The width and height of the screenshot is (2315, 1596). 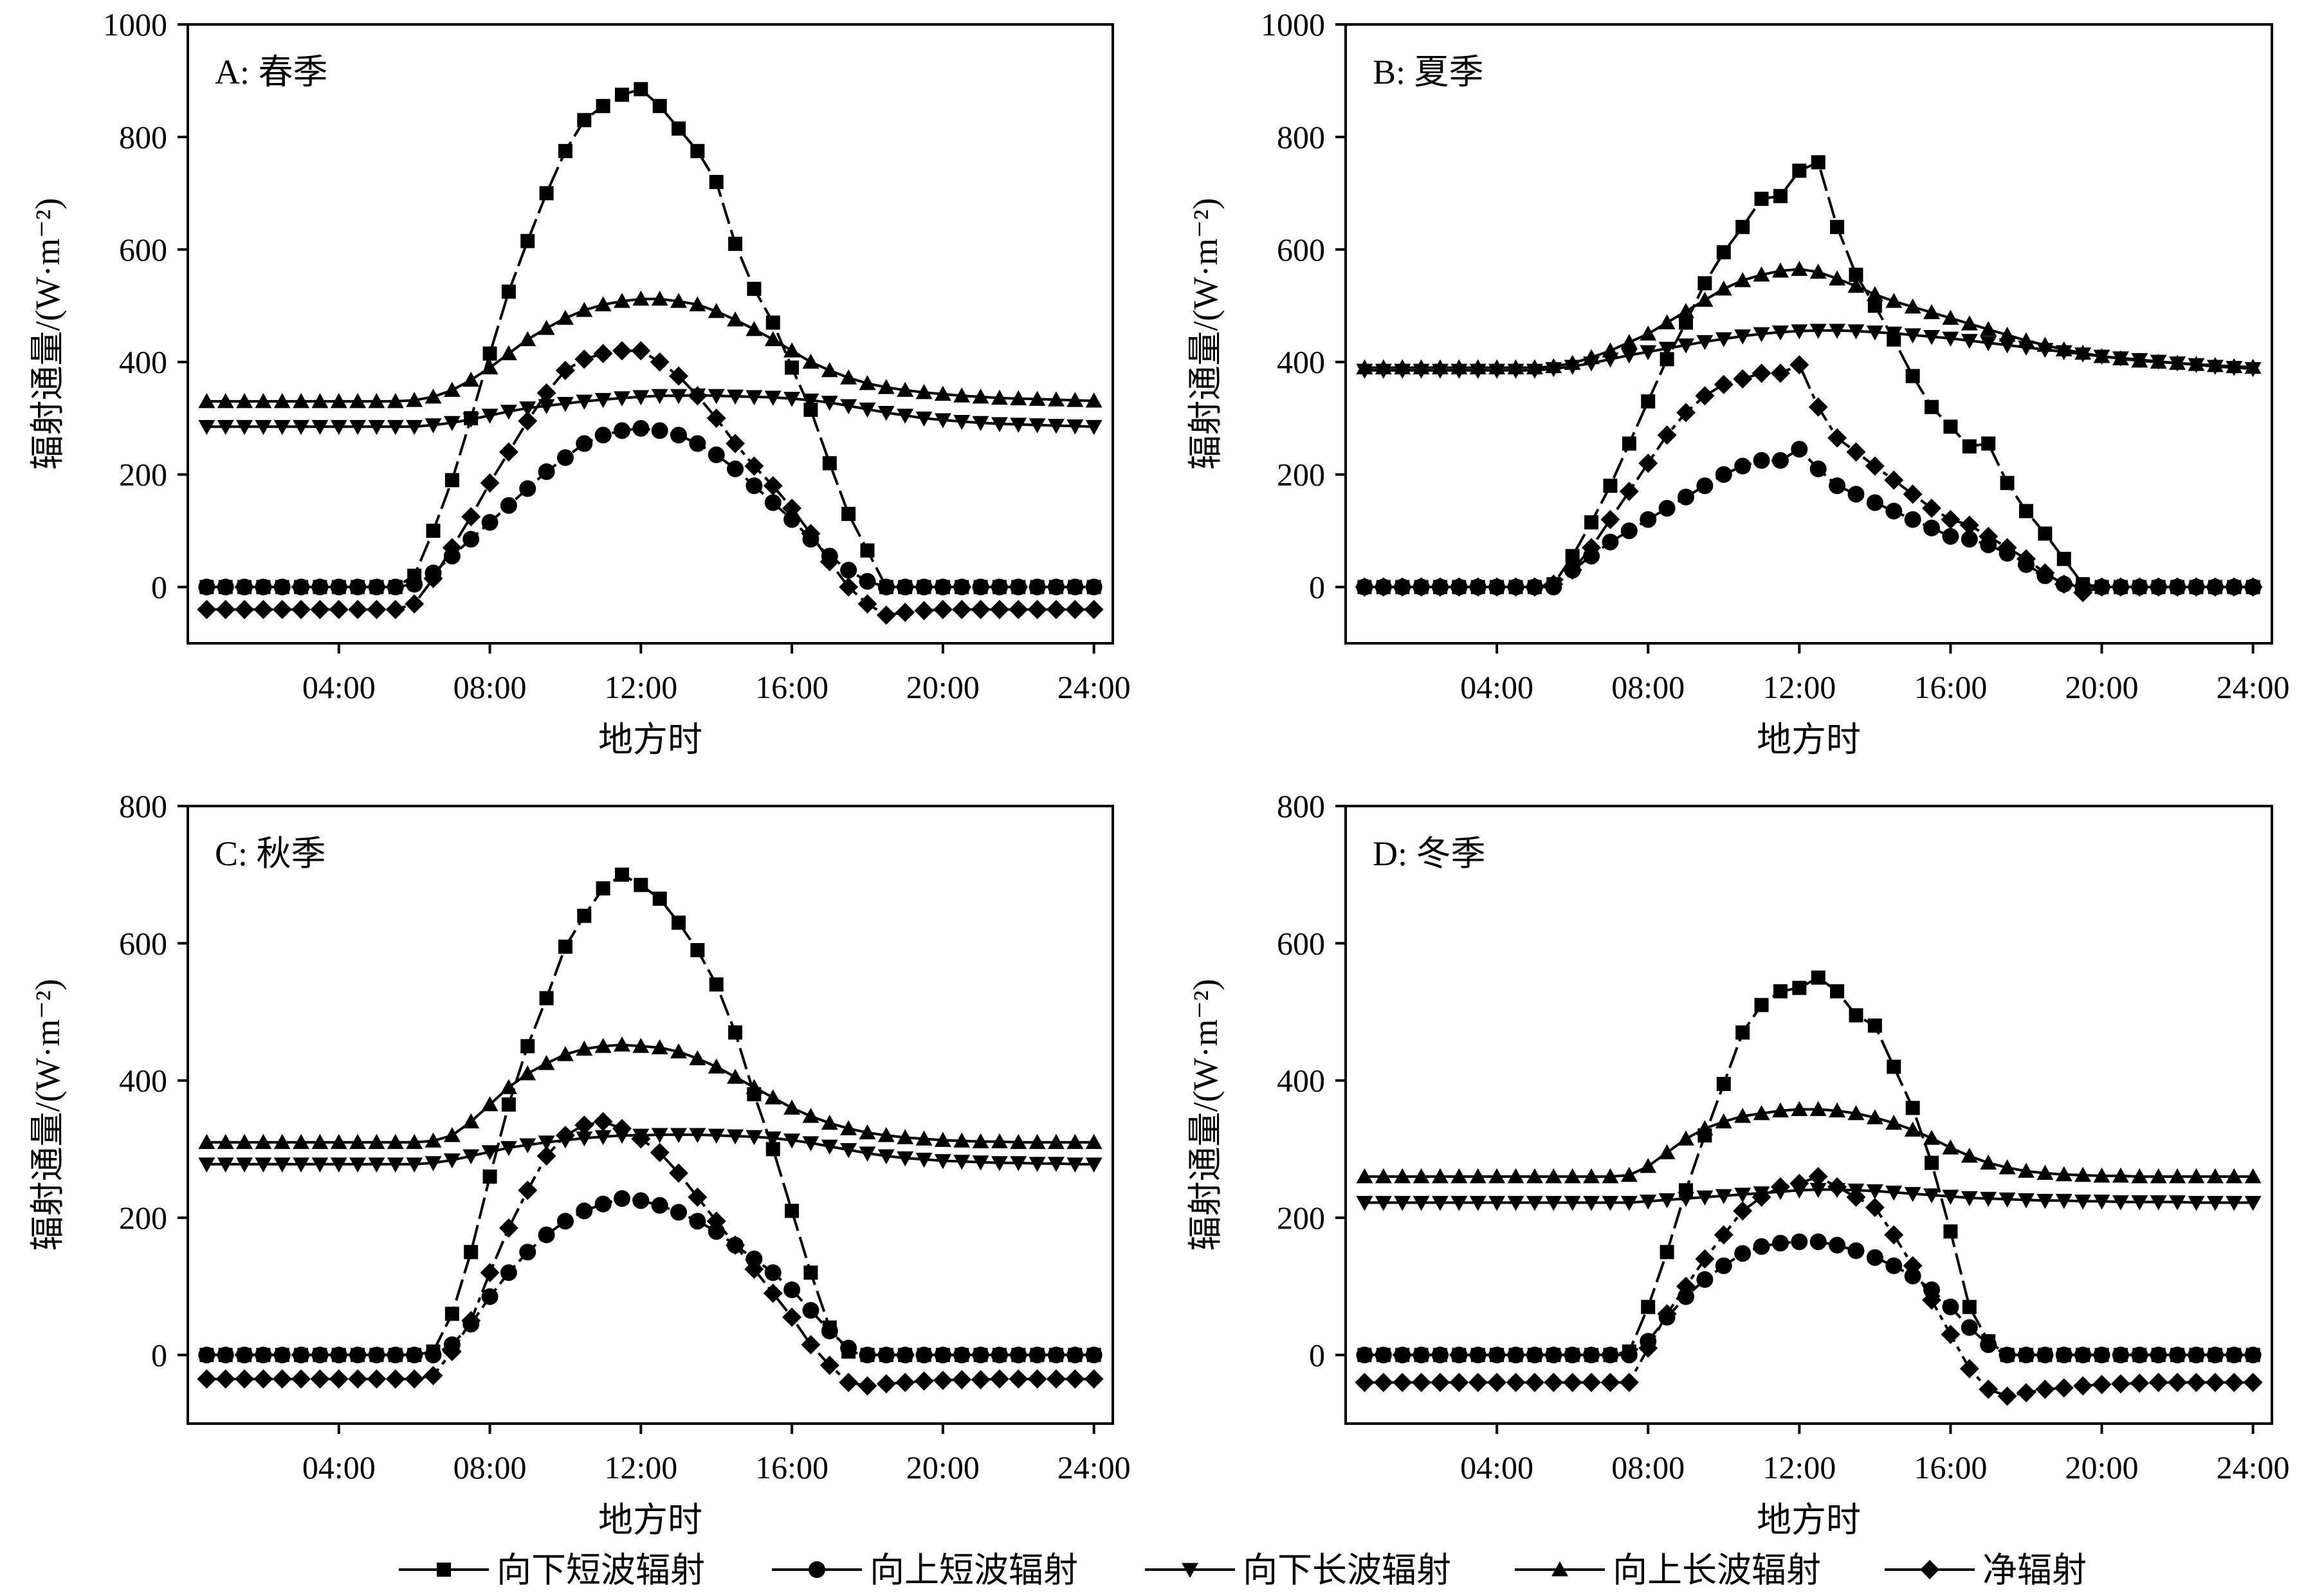 What do you see at coordinates (1094, 1467) in the screenshot?
I see `x-tick-label: 24:00` at bounding box center [1094, 1467].